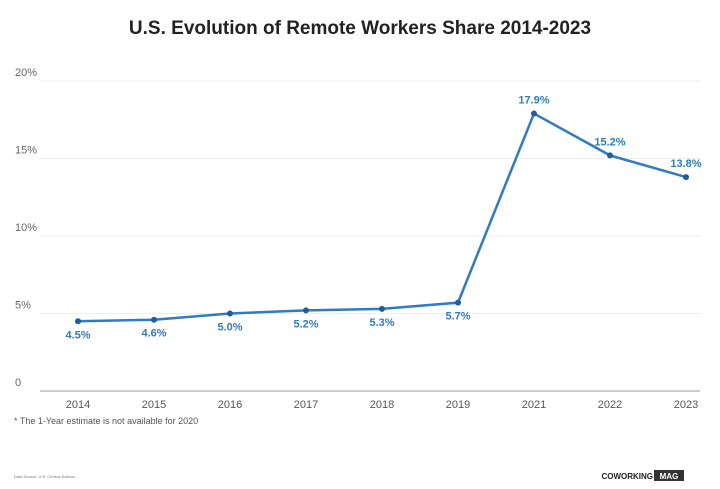  I want to click on svg-text: MAG, so click(669, 476).